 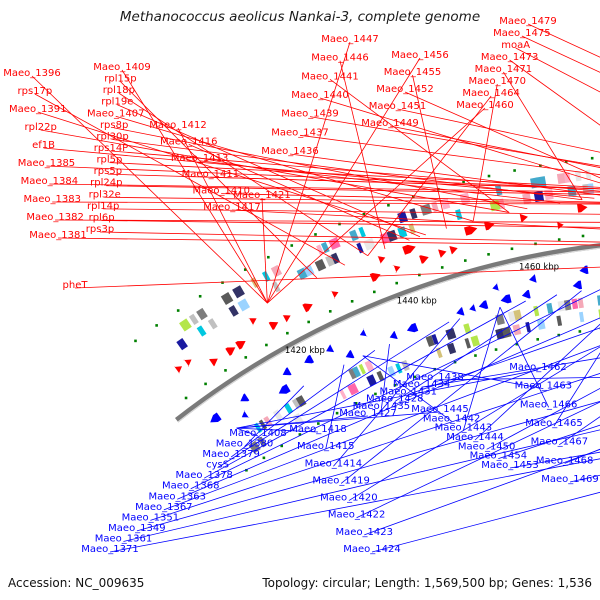 What do you see at coordinates (417, 301) in the screenshot?
I see `tick-label-1: 1440 kbp` at bounding box center [417, 301].